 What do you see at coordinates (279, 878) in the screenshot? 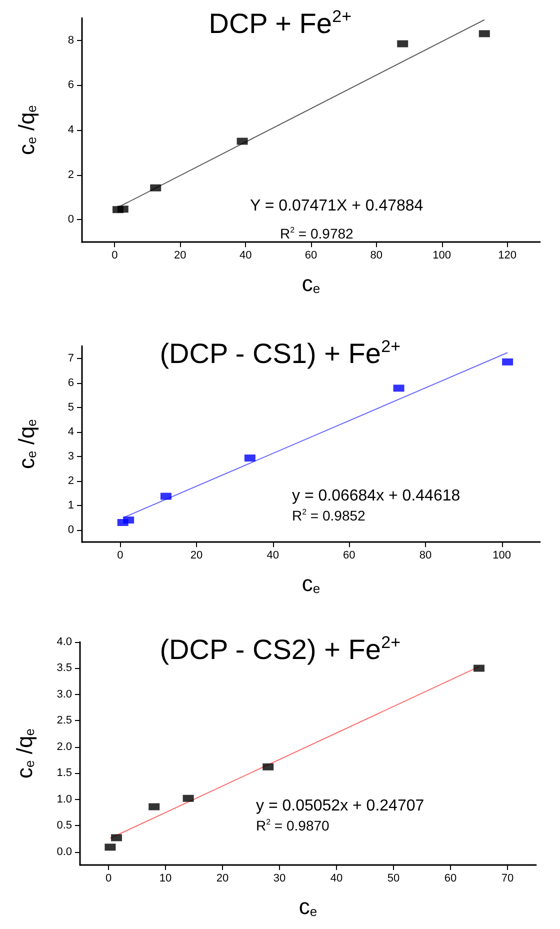
I see `x-tick-label: 30` at bounding box center [279, 878].